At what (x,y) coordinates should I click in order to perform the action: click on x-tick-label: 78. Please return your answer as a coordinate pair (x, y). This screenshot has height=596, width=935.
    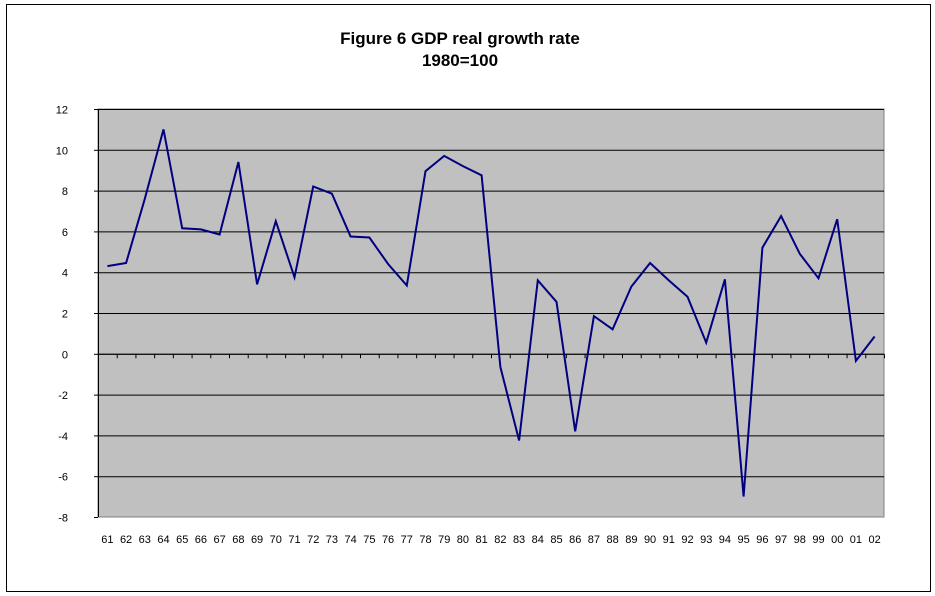
    Looking at the image, I should click on (425, 540).